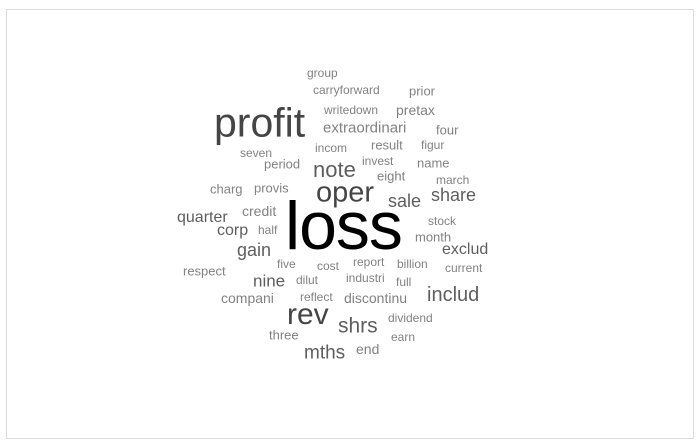 The width and height of the screenshot is (700, 447). What do you see at coordinates (447, 130) in the screenshot?
I see `word-four: four` at bounding box center [447, 130].